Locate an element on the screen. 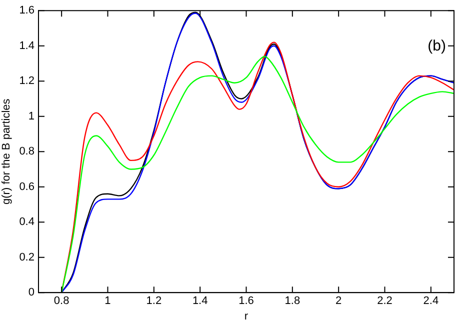 The width and height of the screenshot is (467, 327). y-tick-label: 0.4 is located at coordinates (26, 222).